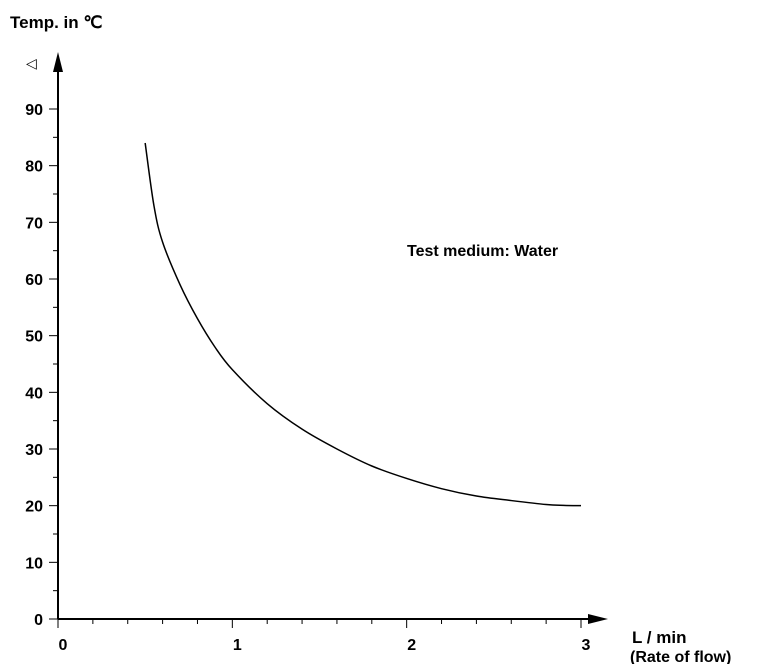 The width and height of the screenshot is (768, 664). Describe the element at coordinates (34, 110) in the screenshot. I see `y-tick-label: 90` at that location.